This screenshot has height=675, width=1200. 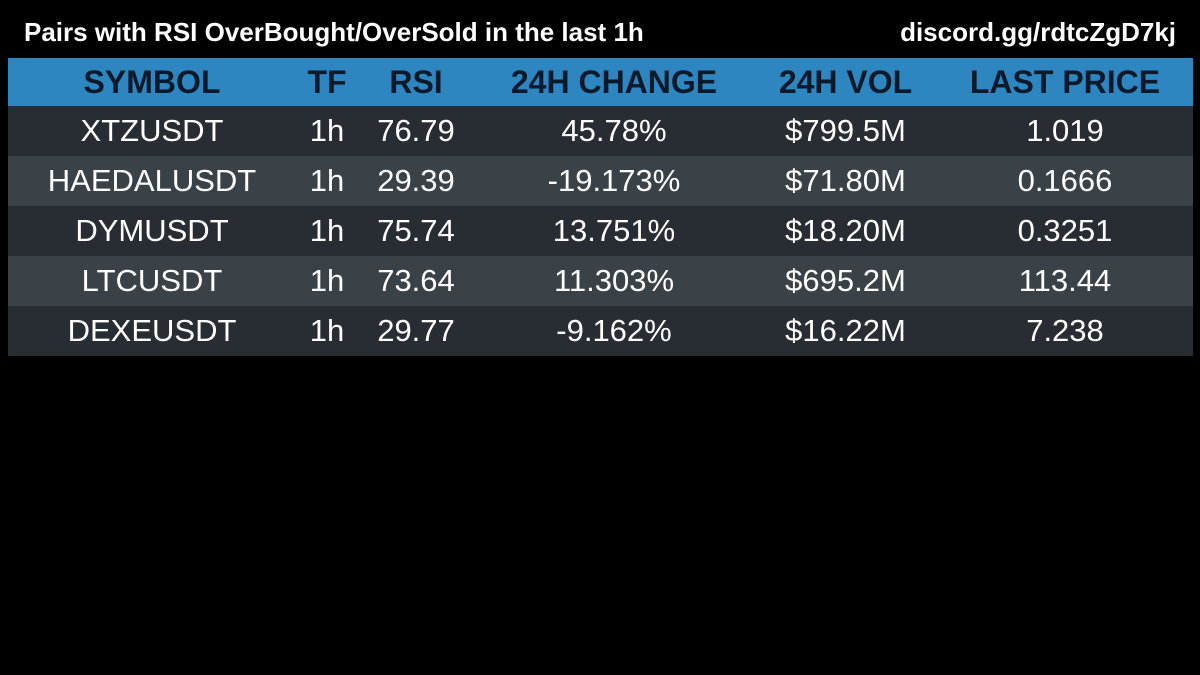 What do you see at coordinates (845, 331) in the screenshot?
I see `cell-24h-vol: $16.22M` at bounding box center [845, 331].